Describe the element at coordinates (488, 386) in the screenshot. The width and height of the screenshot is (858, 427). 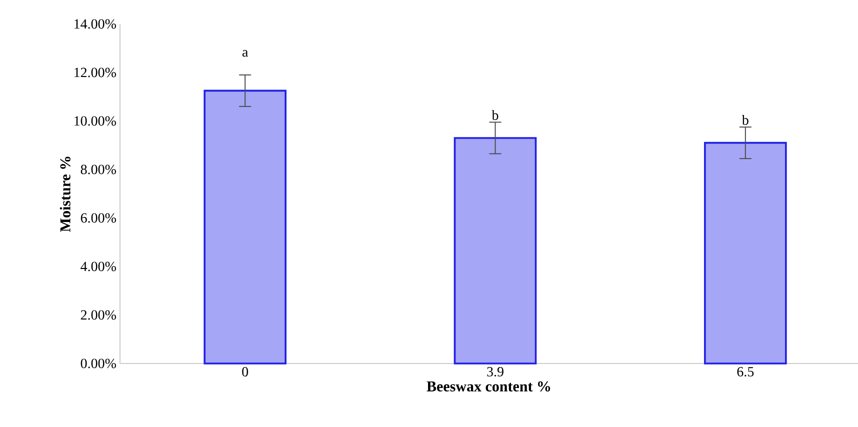
I see `x-axis-title: Beeswax content %` at that location.